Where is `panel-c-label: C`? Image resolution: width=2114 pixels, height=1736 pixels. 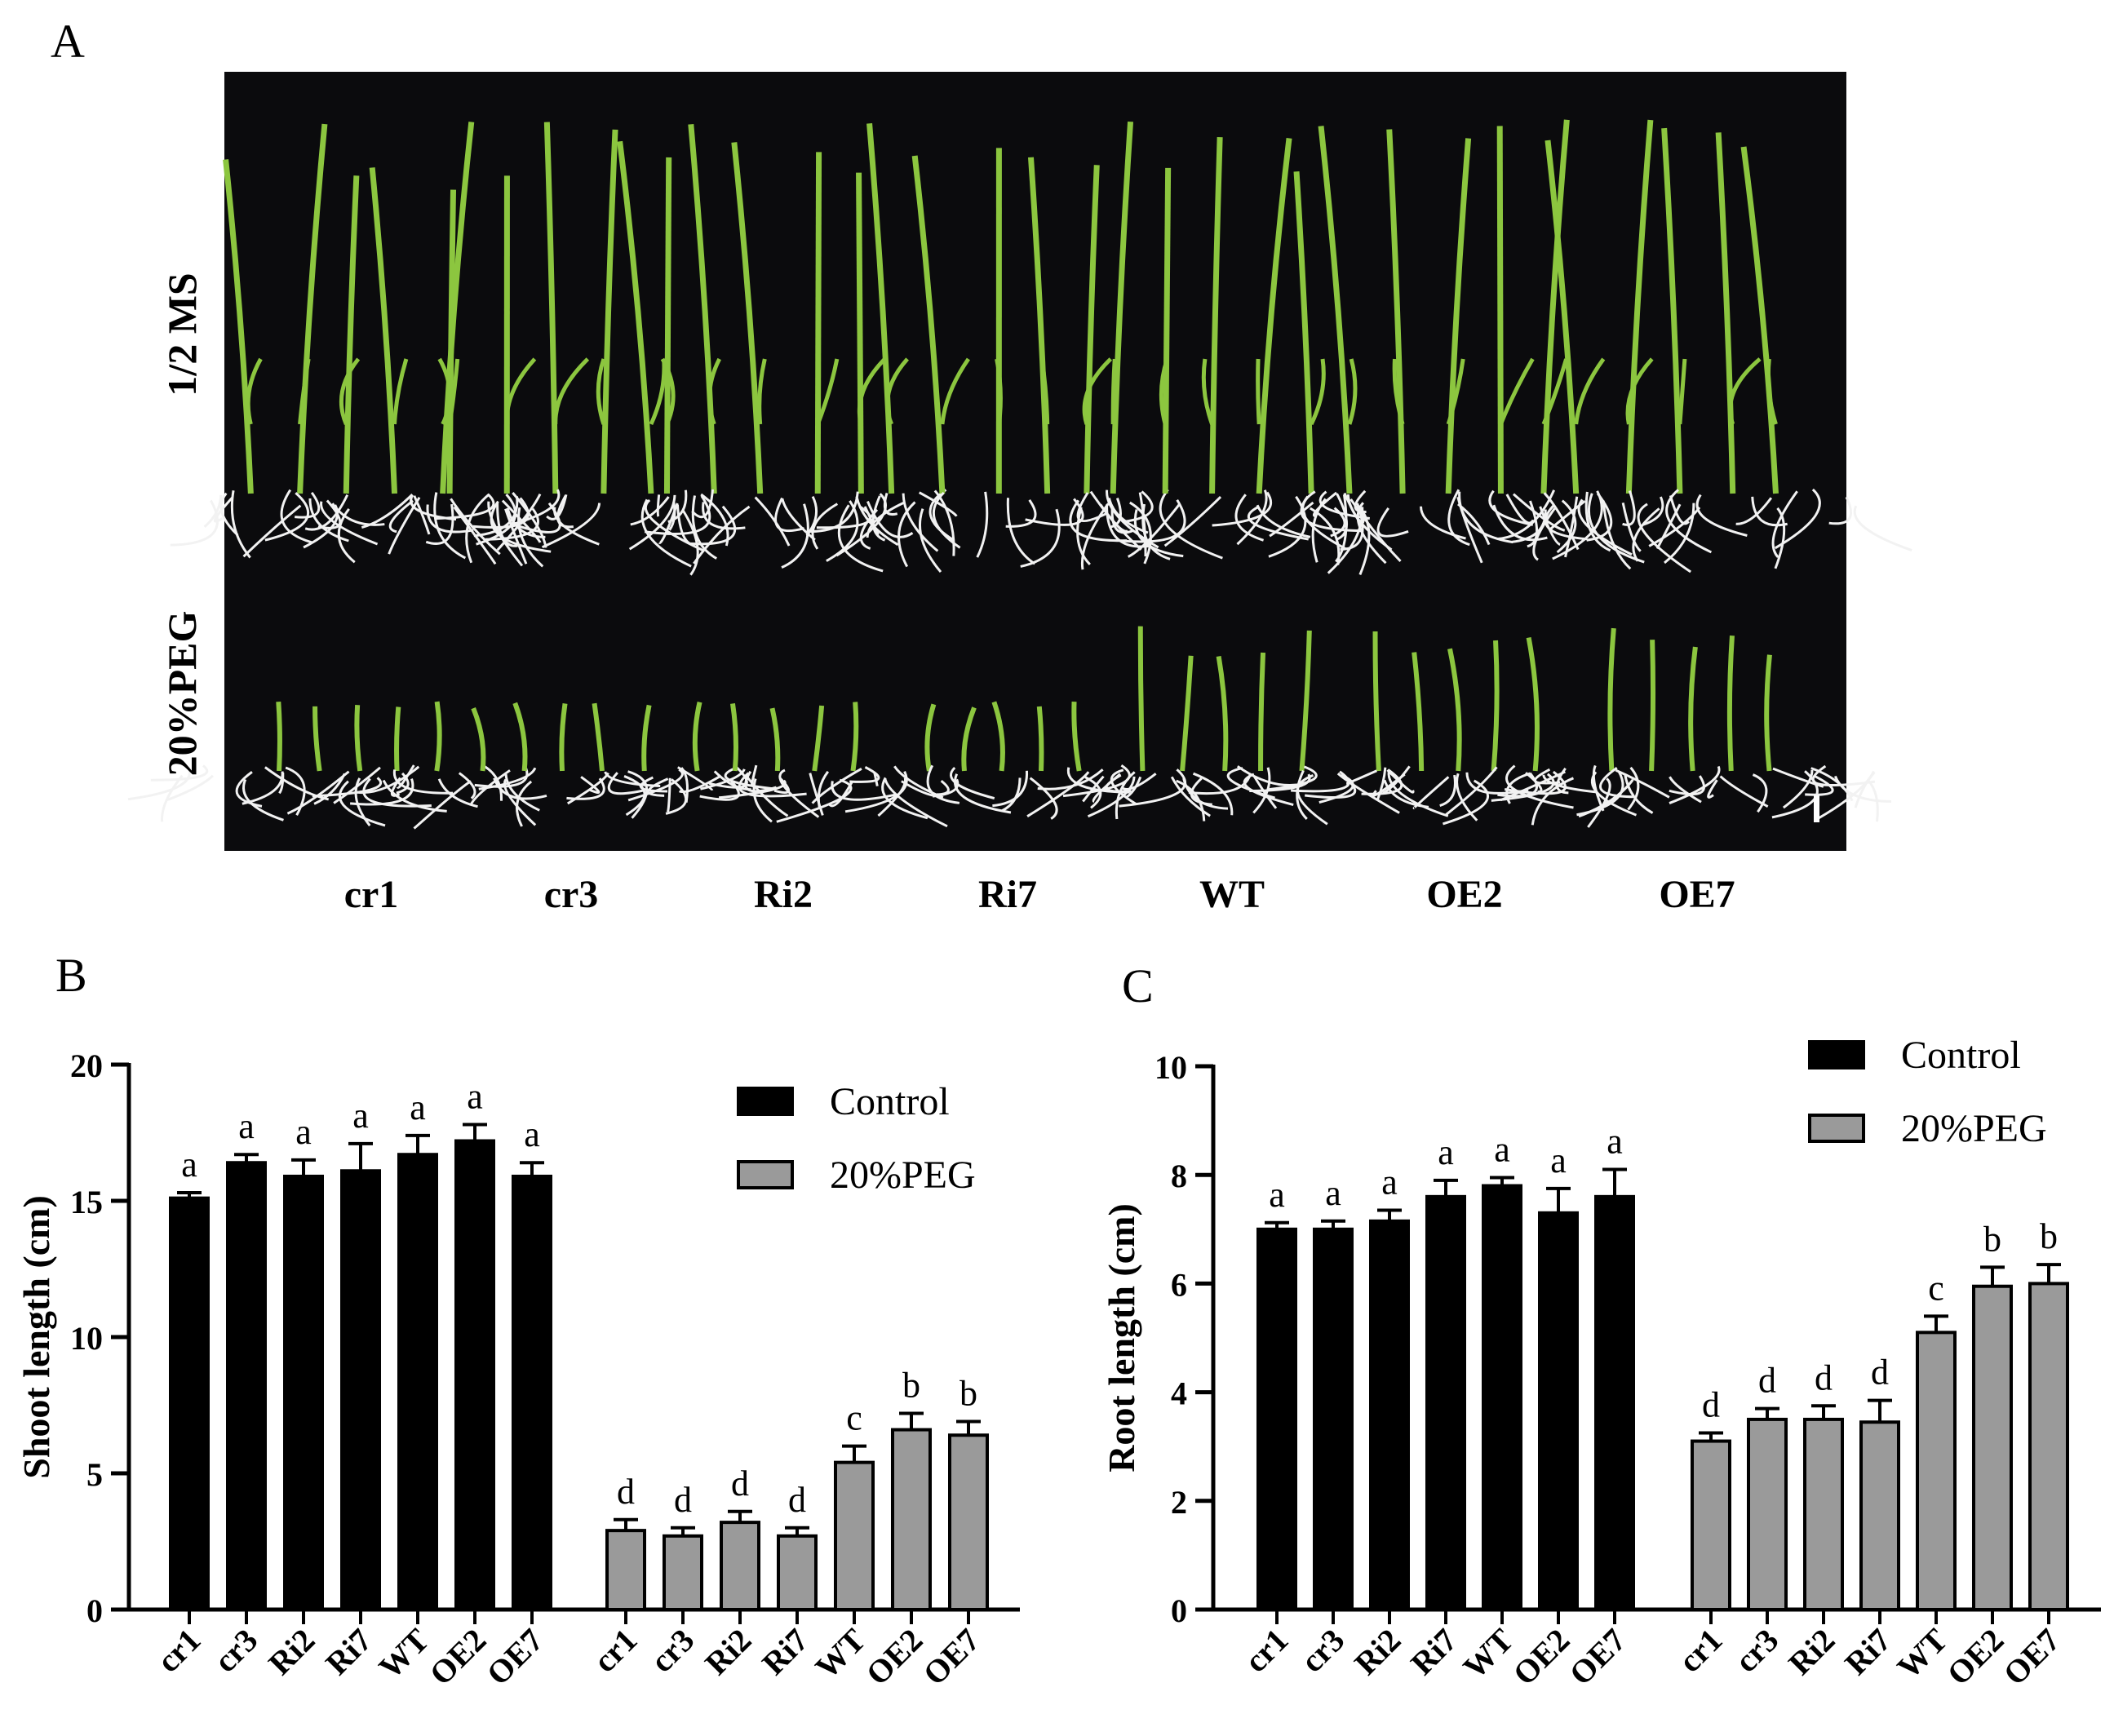 panel-c-label: C is located at coordinates (1138, 985).